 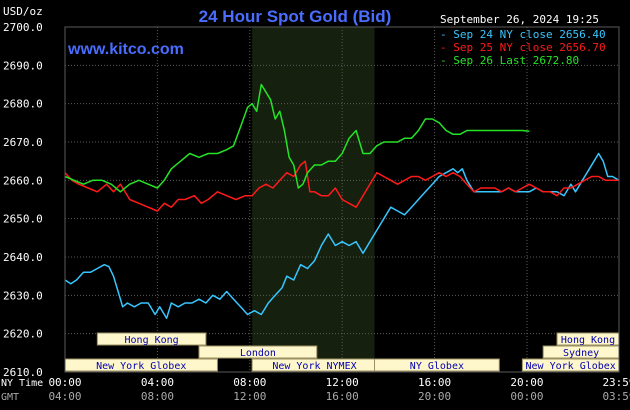 What do you see at coordinates (342, 382) in the screenshot?
I see `x-tick-label-ny: 12:00` at bounding box center [342, 382].